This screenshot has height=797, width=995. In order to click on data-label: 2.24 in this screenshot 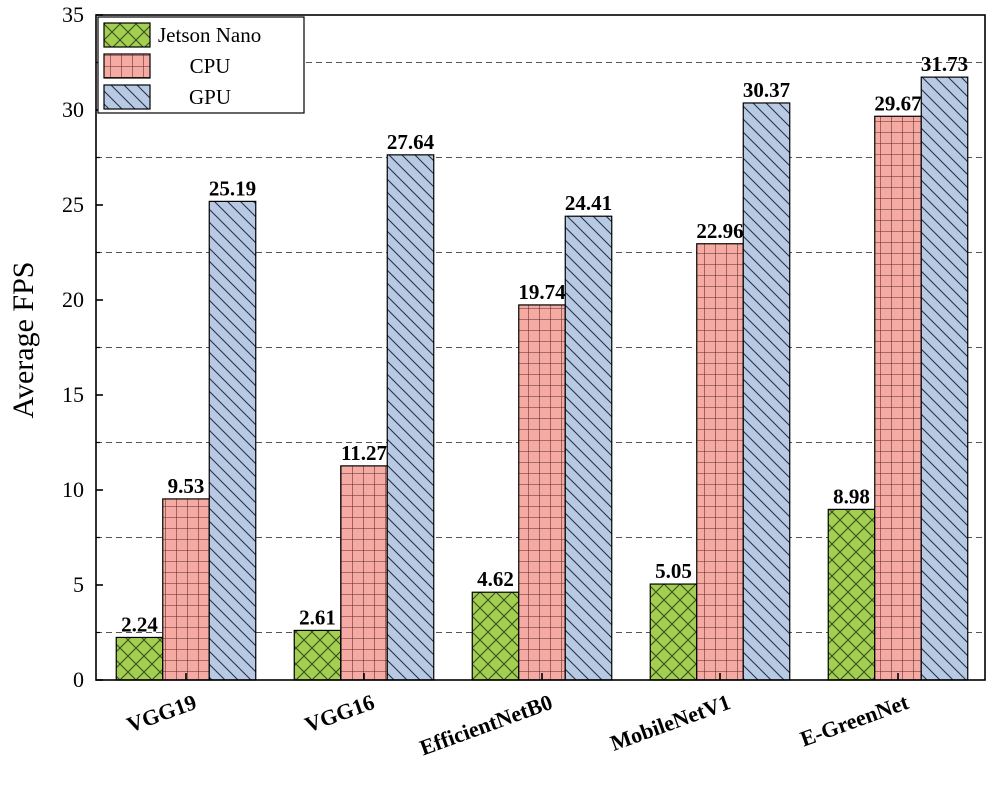, I will do `click(139, 624)`.